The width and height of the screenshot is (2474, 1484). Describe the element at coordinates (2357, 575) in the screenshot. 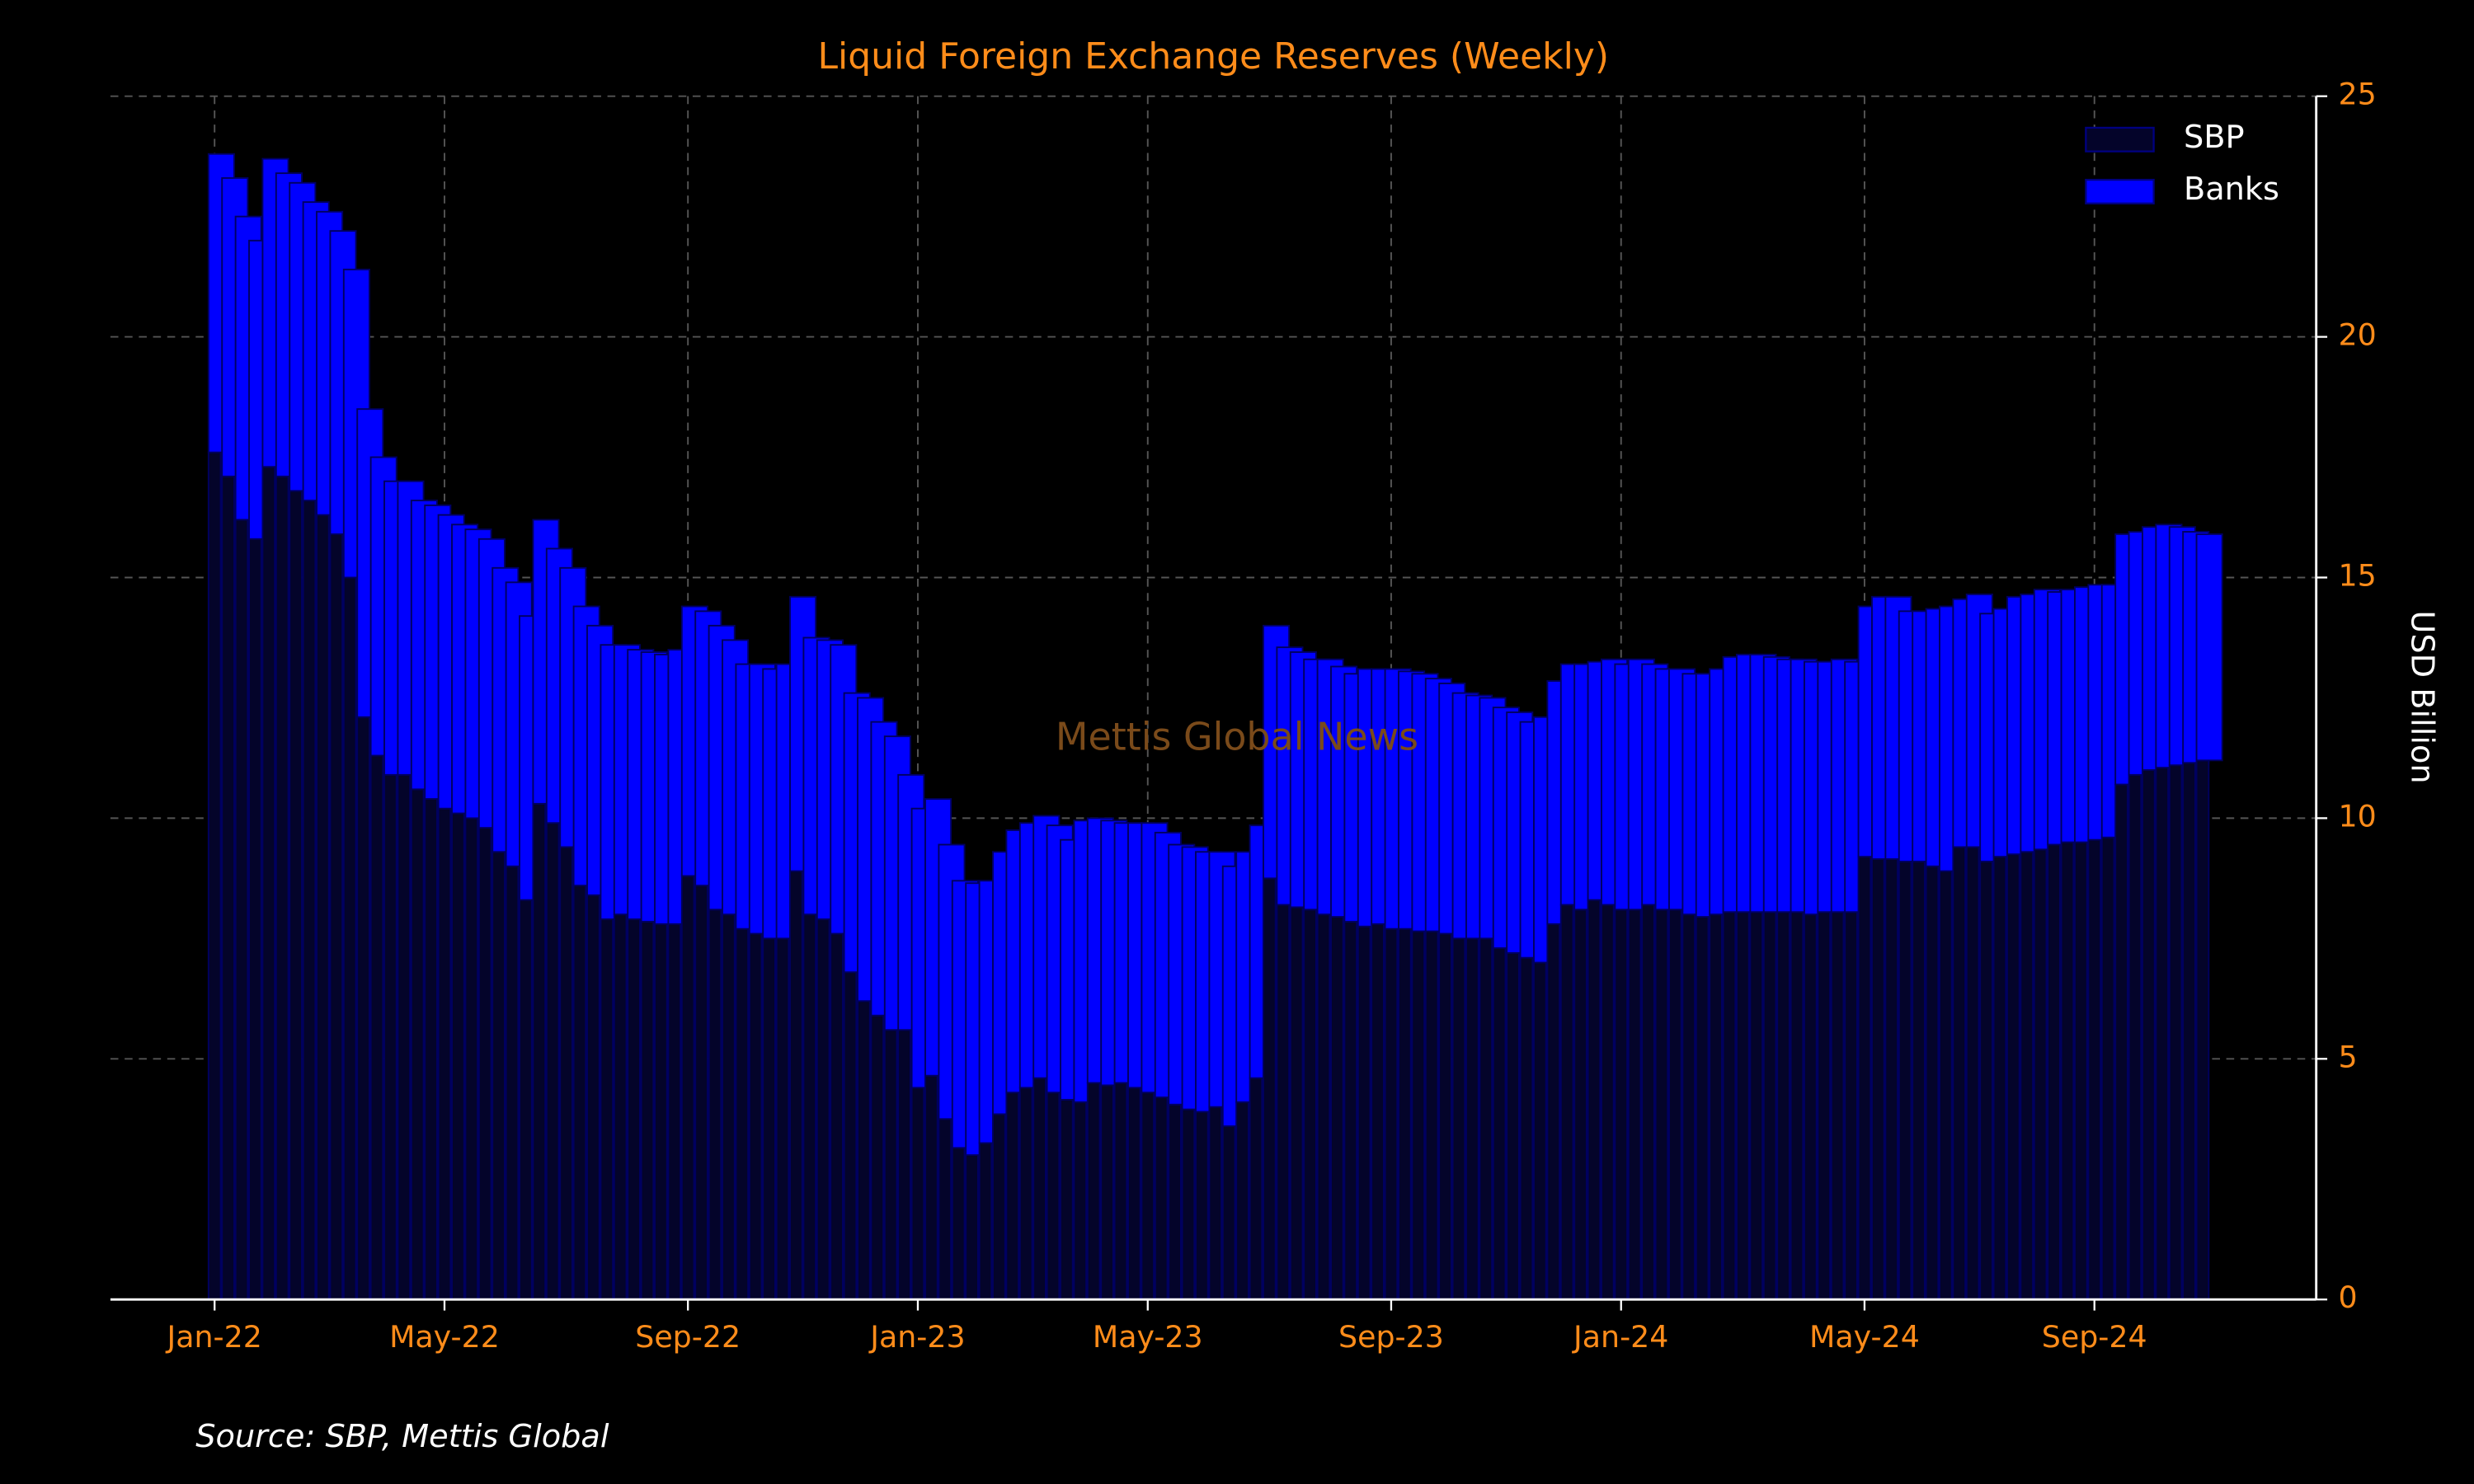

I see `y-tick-label: 15` at that location.